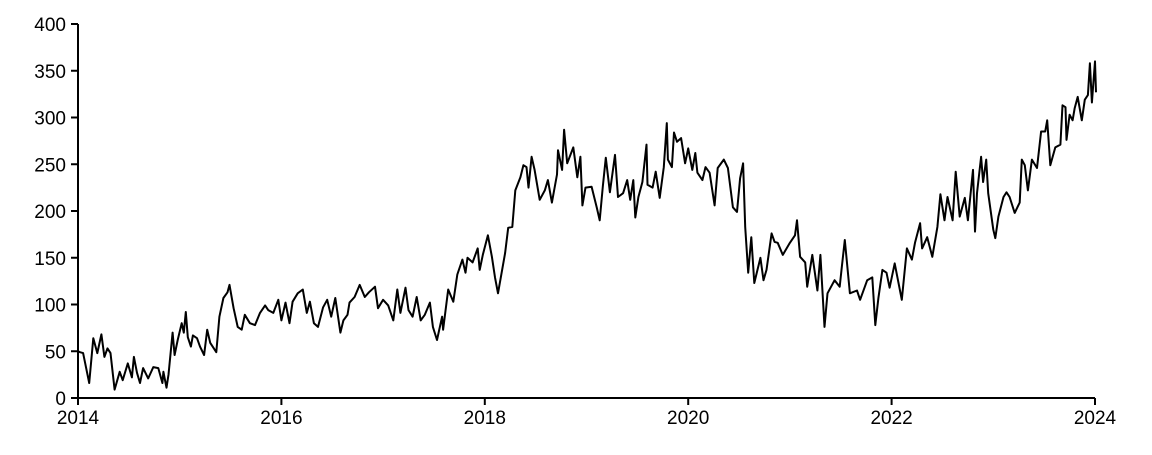 The width and height of the screenshot is (1152, 455). I want to click on y-tick-label: 150, so click(50, 259).